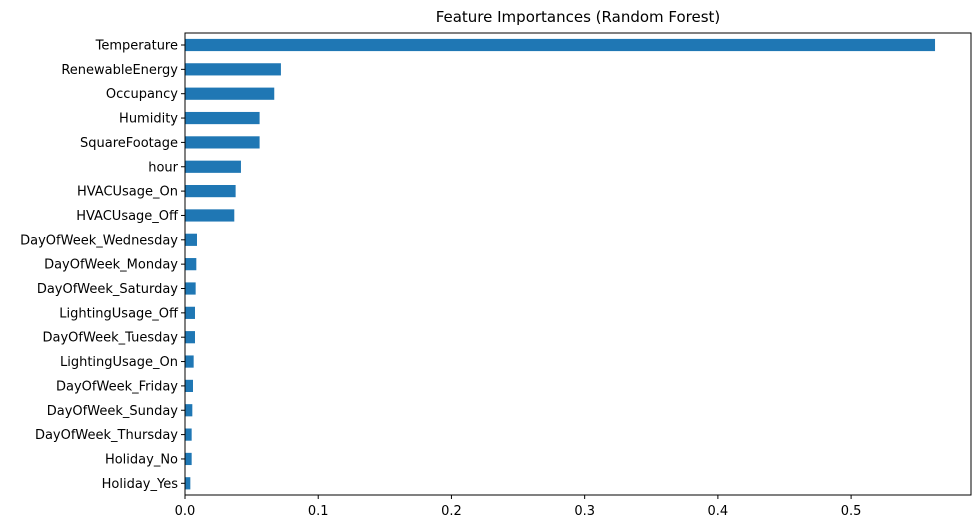 This screenshot has width=973, height=528. Describe the element at coordinates (111, 338) in the screenshot. I see `y-tick-label: DayOfWeek_Tuesday` at that location.